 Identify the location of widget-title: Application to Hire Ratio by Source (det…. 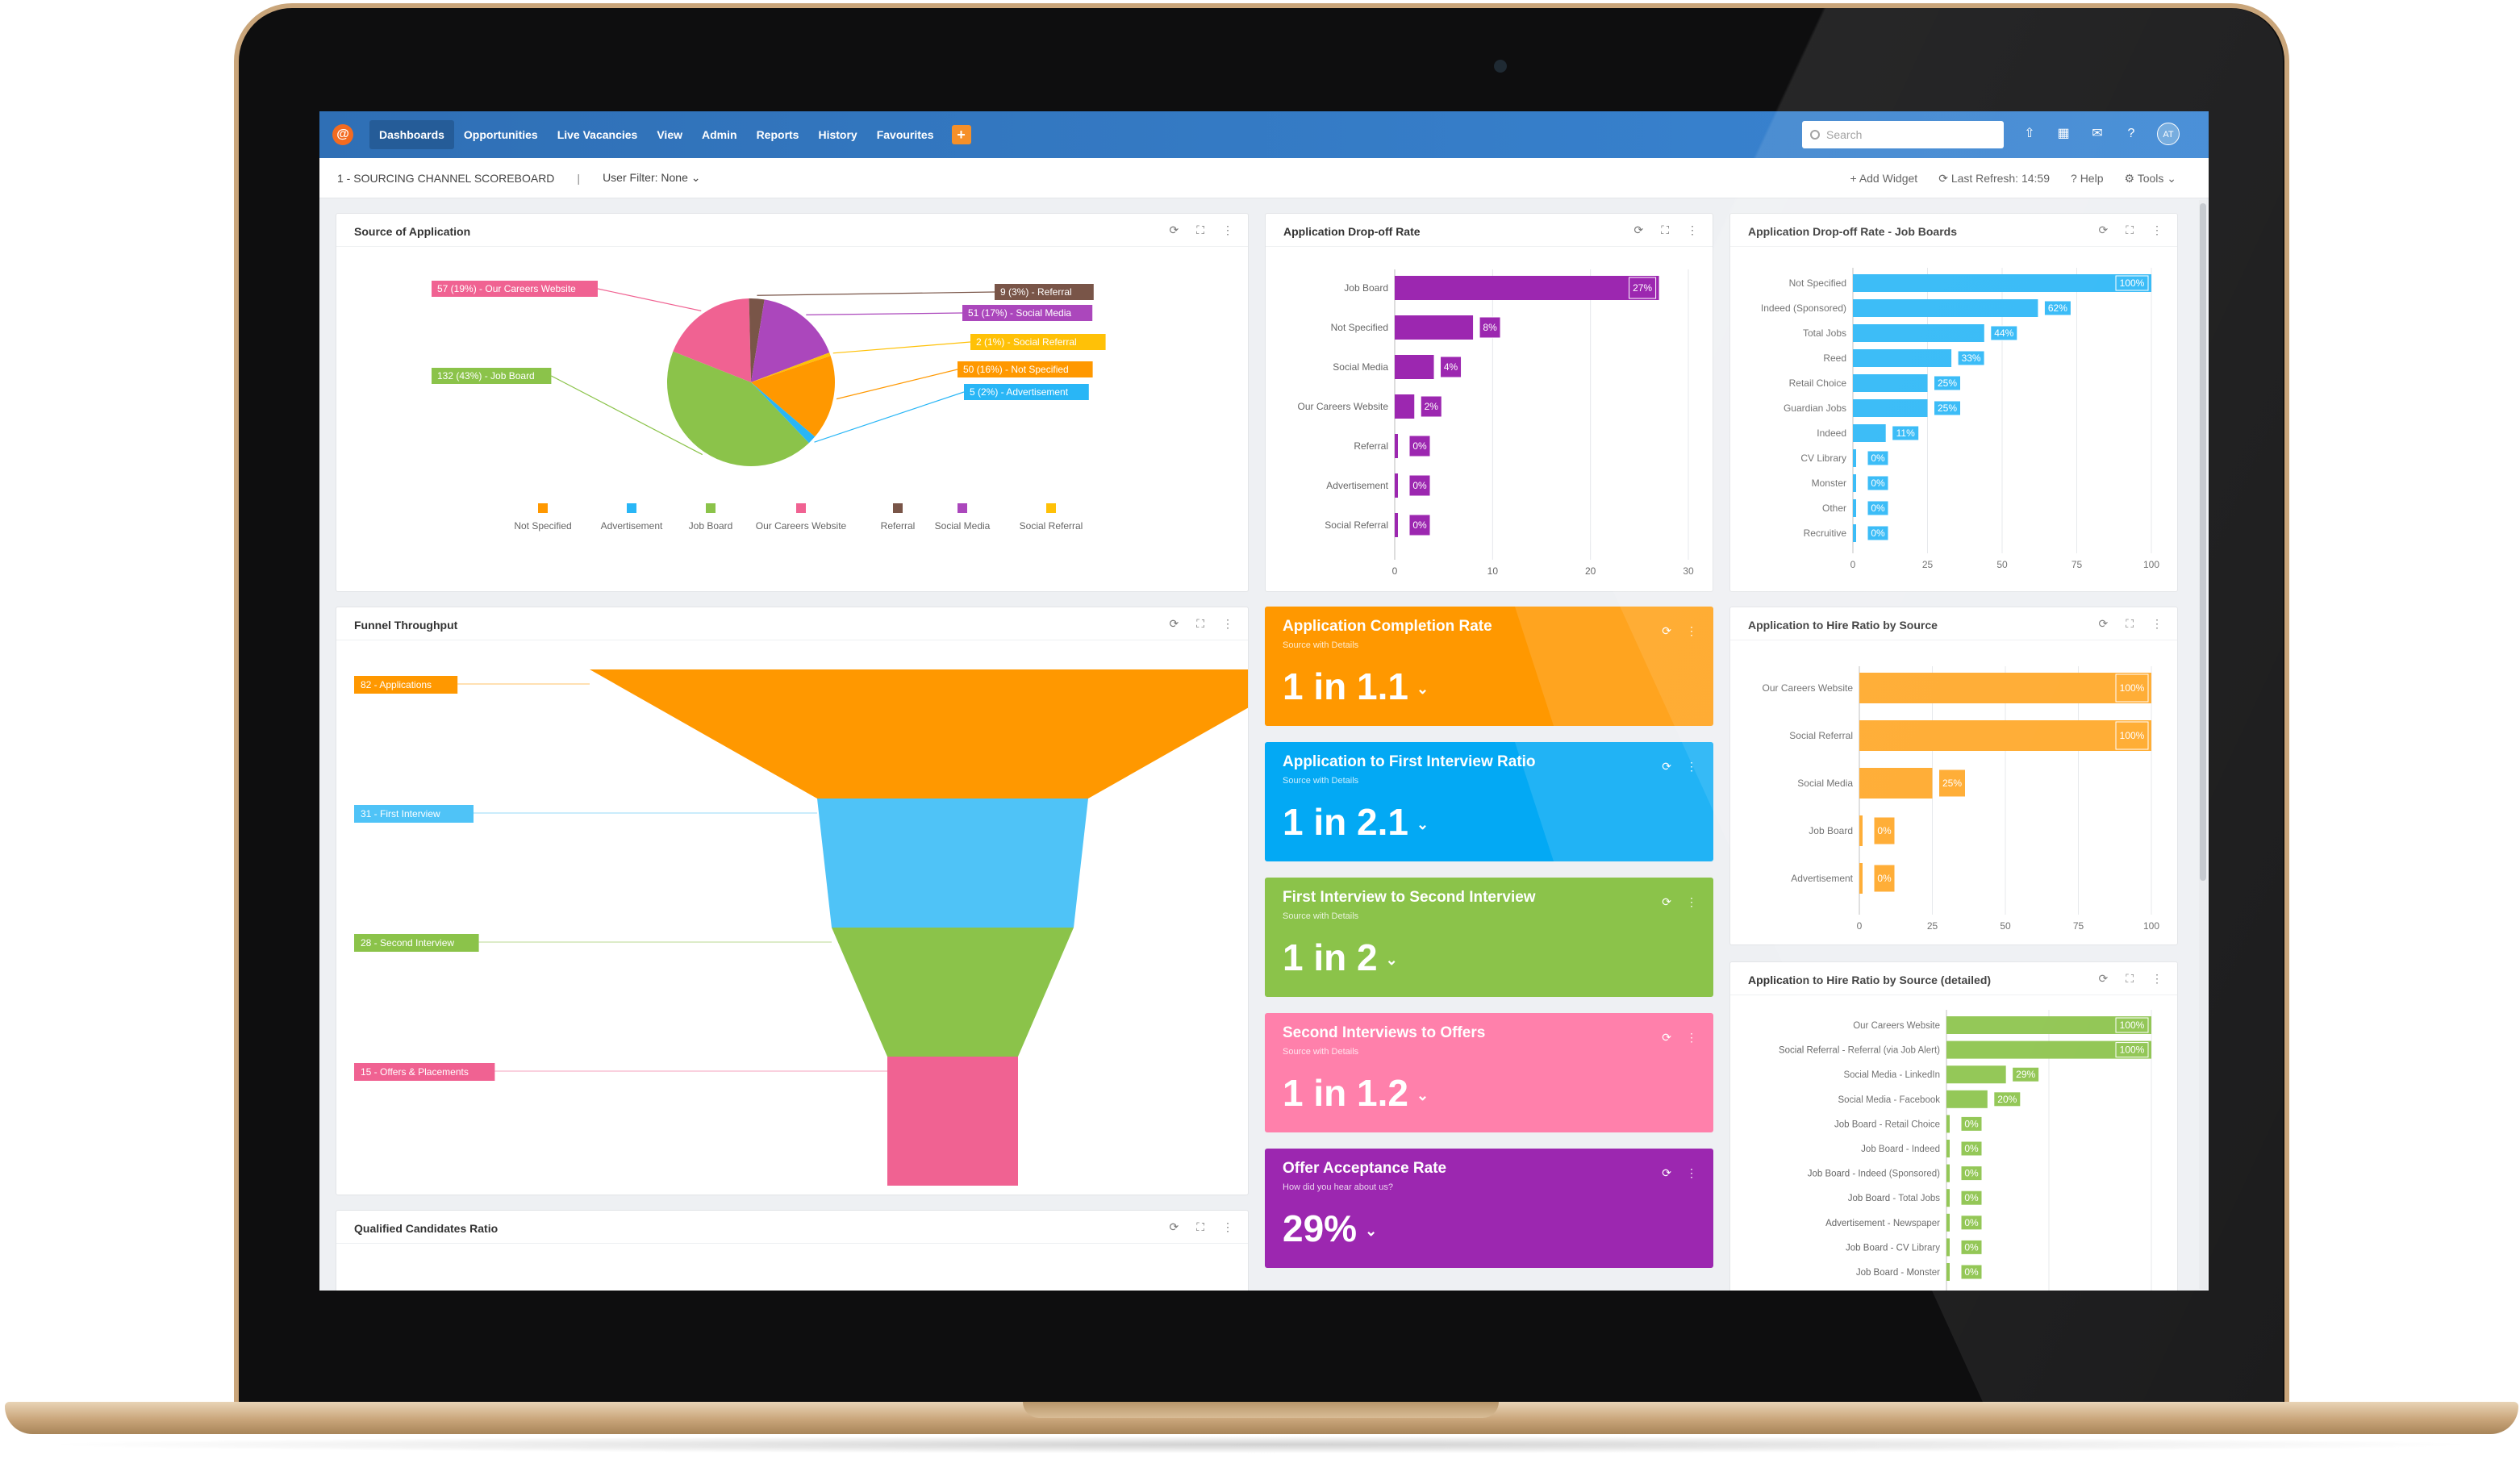
(1870, 980).